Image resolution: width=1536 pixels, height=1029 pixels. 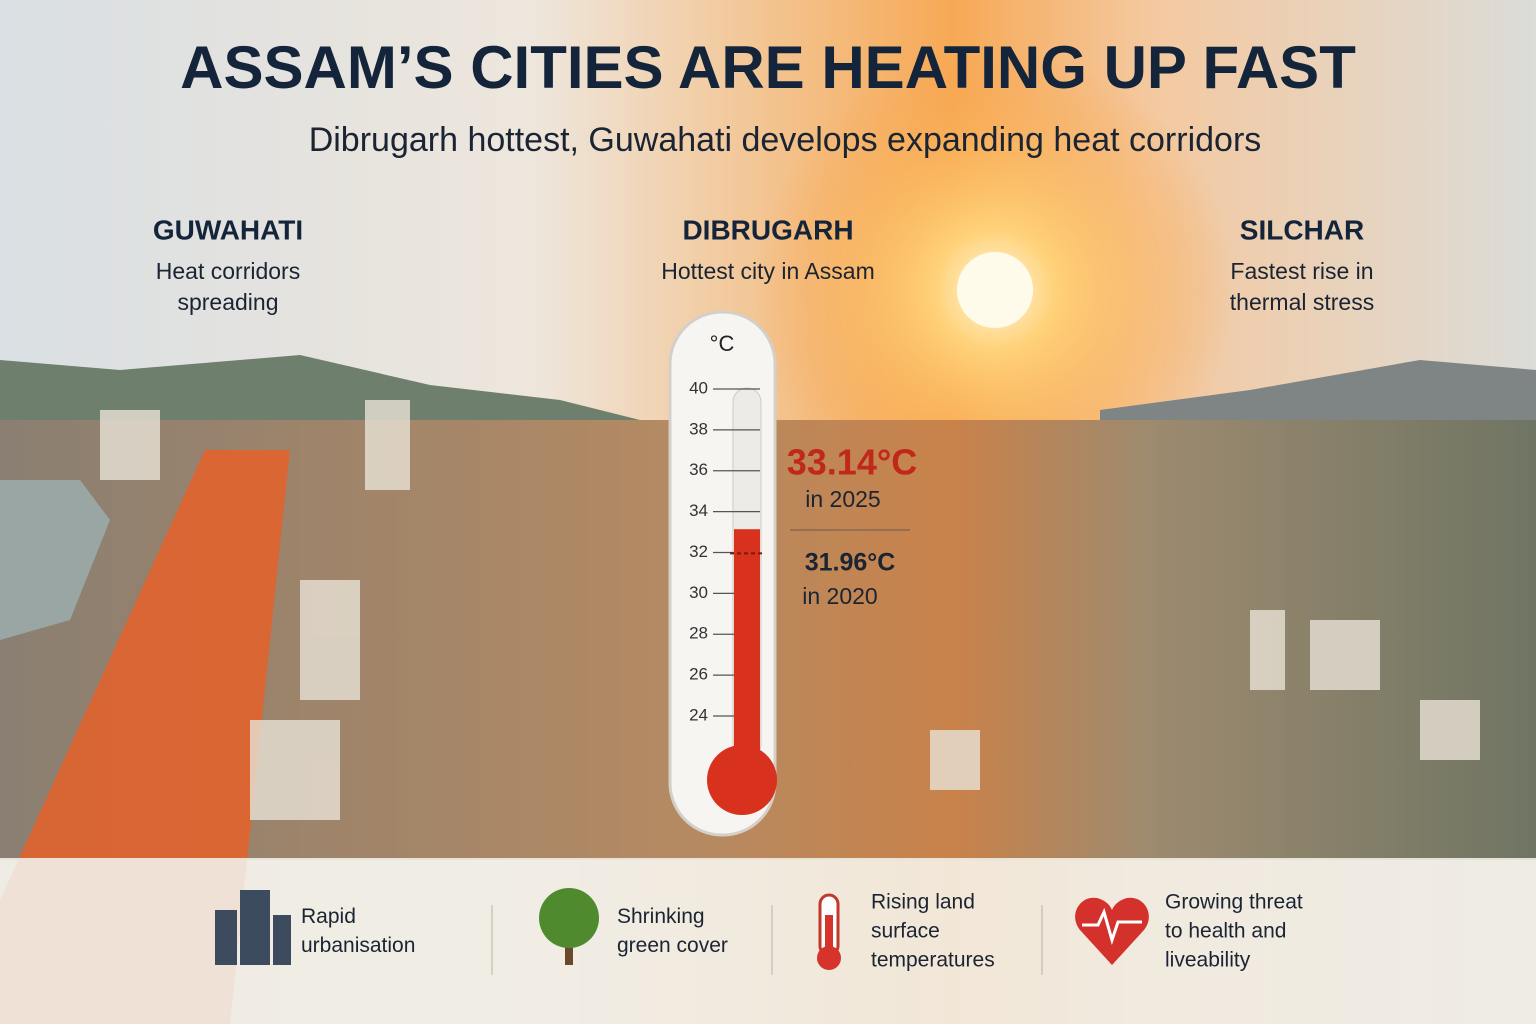 What do you see at coordinates (698, 592) in the screenshot?
I see `tick-label: 30` at bounding box center [698, 592].